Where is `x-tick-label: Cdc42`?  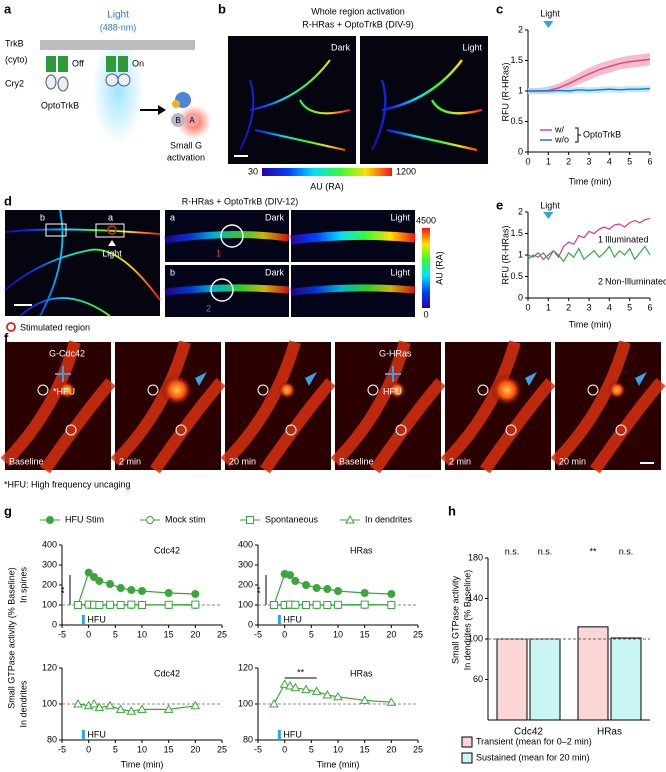 x-tick-label: Cdc42 is located at coordinates (528, 732).